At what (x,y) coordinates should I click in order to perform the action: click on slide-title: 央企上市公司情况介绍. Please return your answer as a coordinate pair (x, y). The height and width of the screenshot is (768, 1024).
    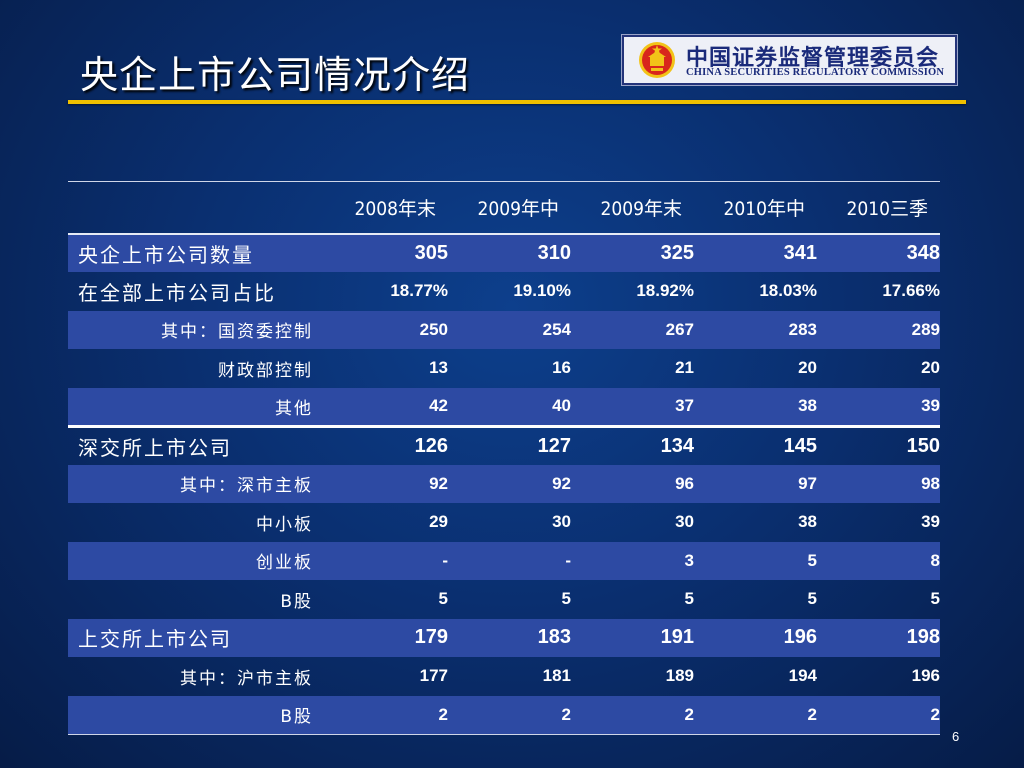
    Looking at the image, I should click on (275, 75).